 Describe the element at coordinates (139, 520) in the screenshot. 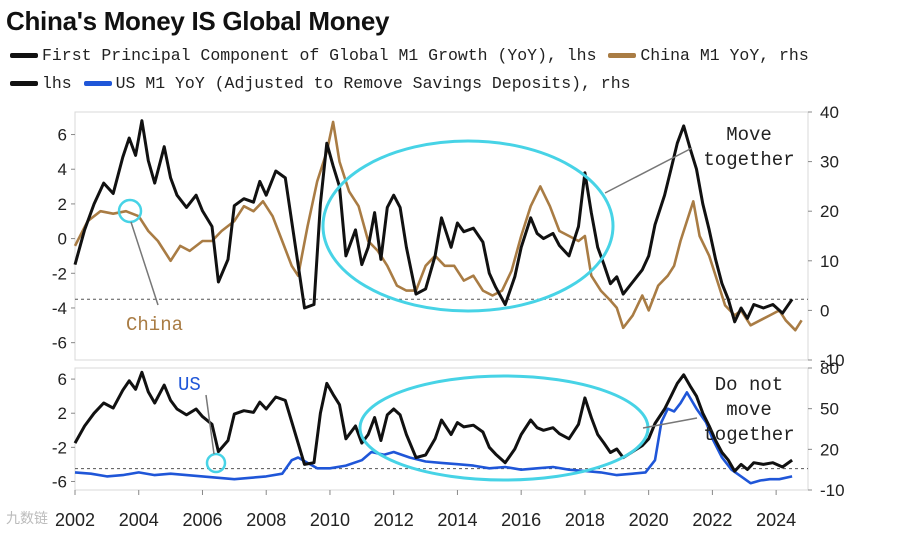

I see `x-tick-label: 2004` at that location.